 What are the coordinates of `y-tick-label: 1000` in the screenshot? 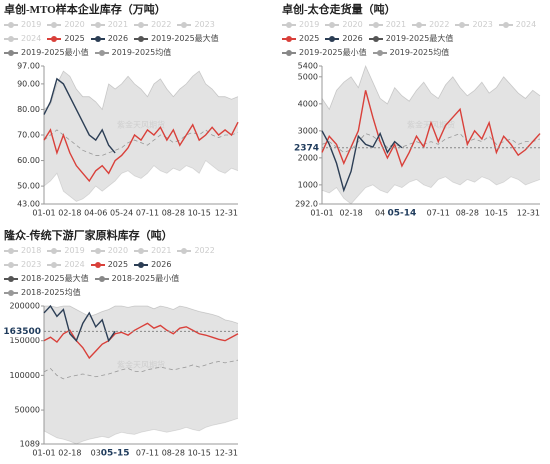 It's located at (308, 184).